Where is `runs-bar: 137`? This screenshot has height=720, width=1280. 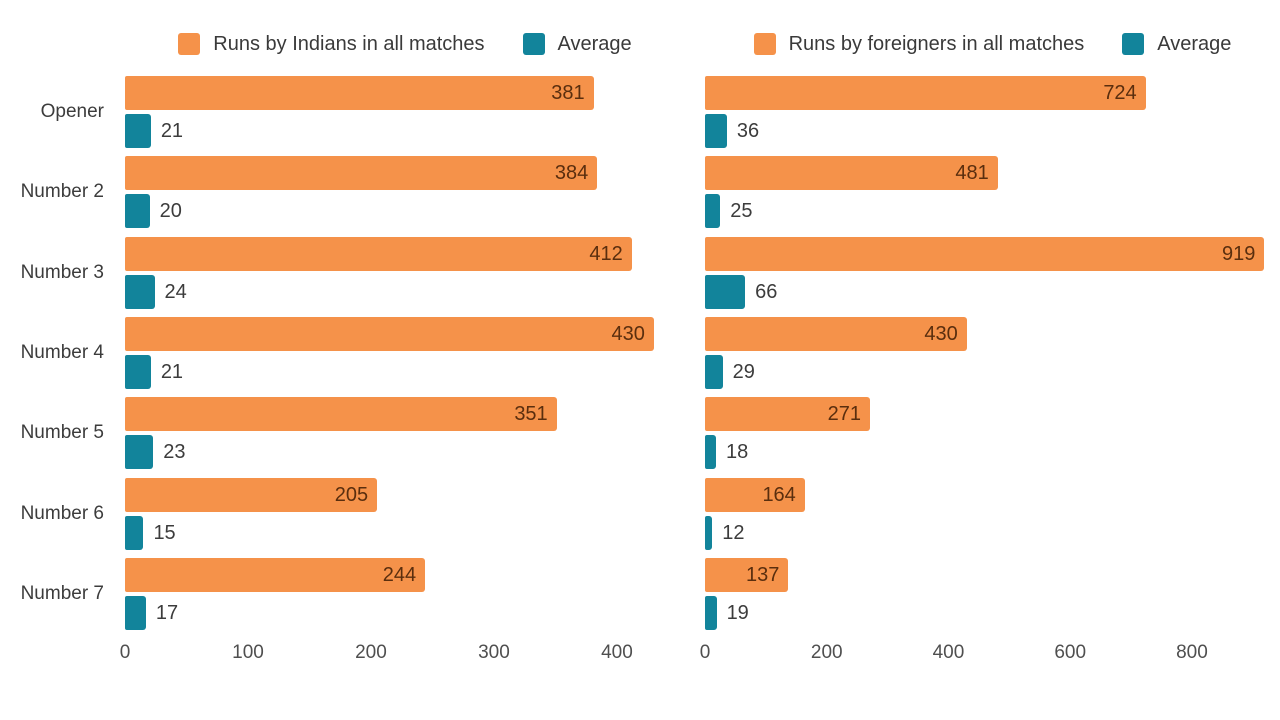 runs-bar: 137 is located at coordinates (747, 574).